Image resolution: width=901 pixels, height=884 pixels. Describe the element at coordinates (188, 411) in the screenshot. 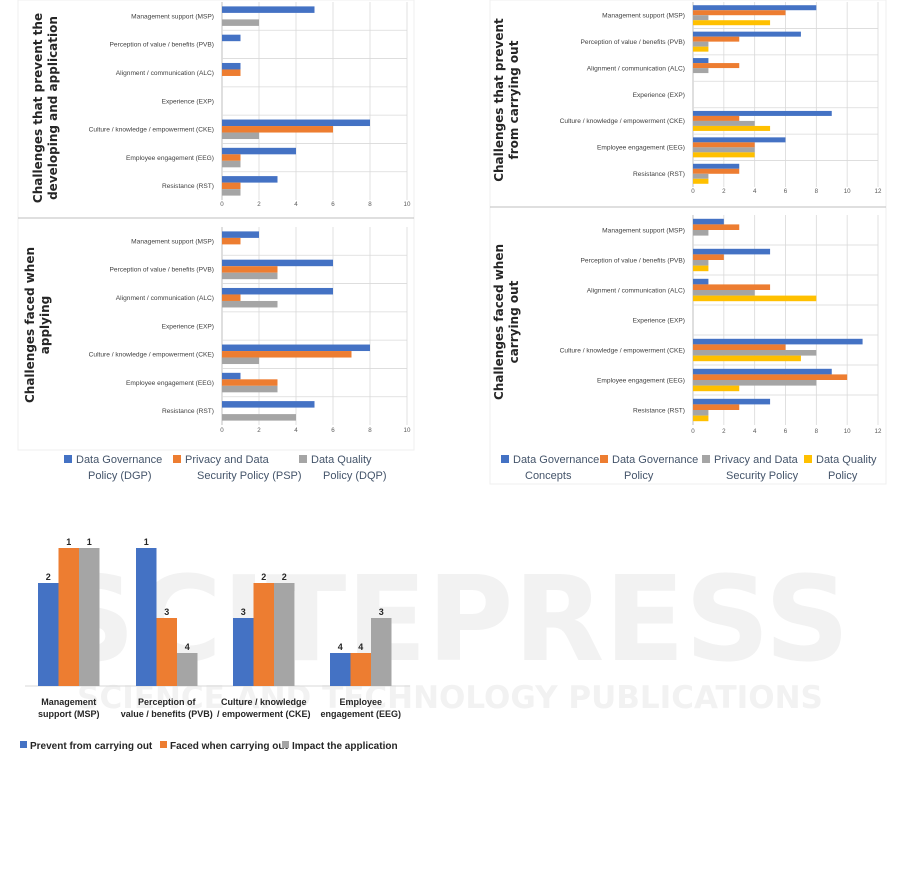

I see `category-label: Resistance (RST)` at that location.